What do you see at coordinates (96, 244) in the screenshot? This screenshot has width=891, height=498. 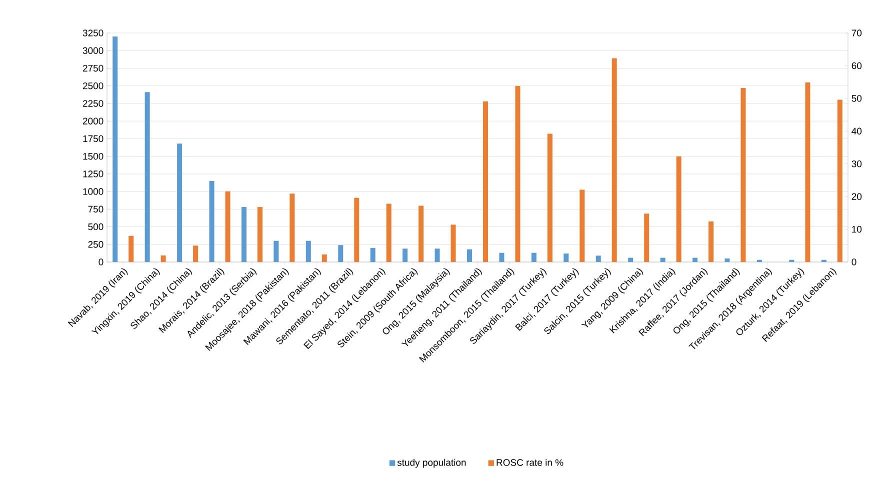 I see `y-tick-label: 250` at bounding box center [96, 244].